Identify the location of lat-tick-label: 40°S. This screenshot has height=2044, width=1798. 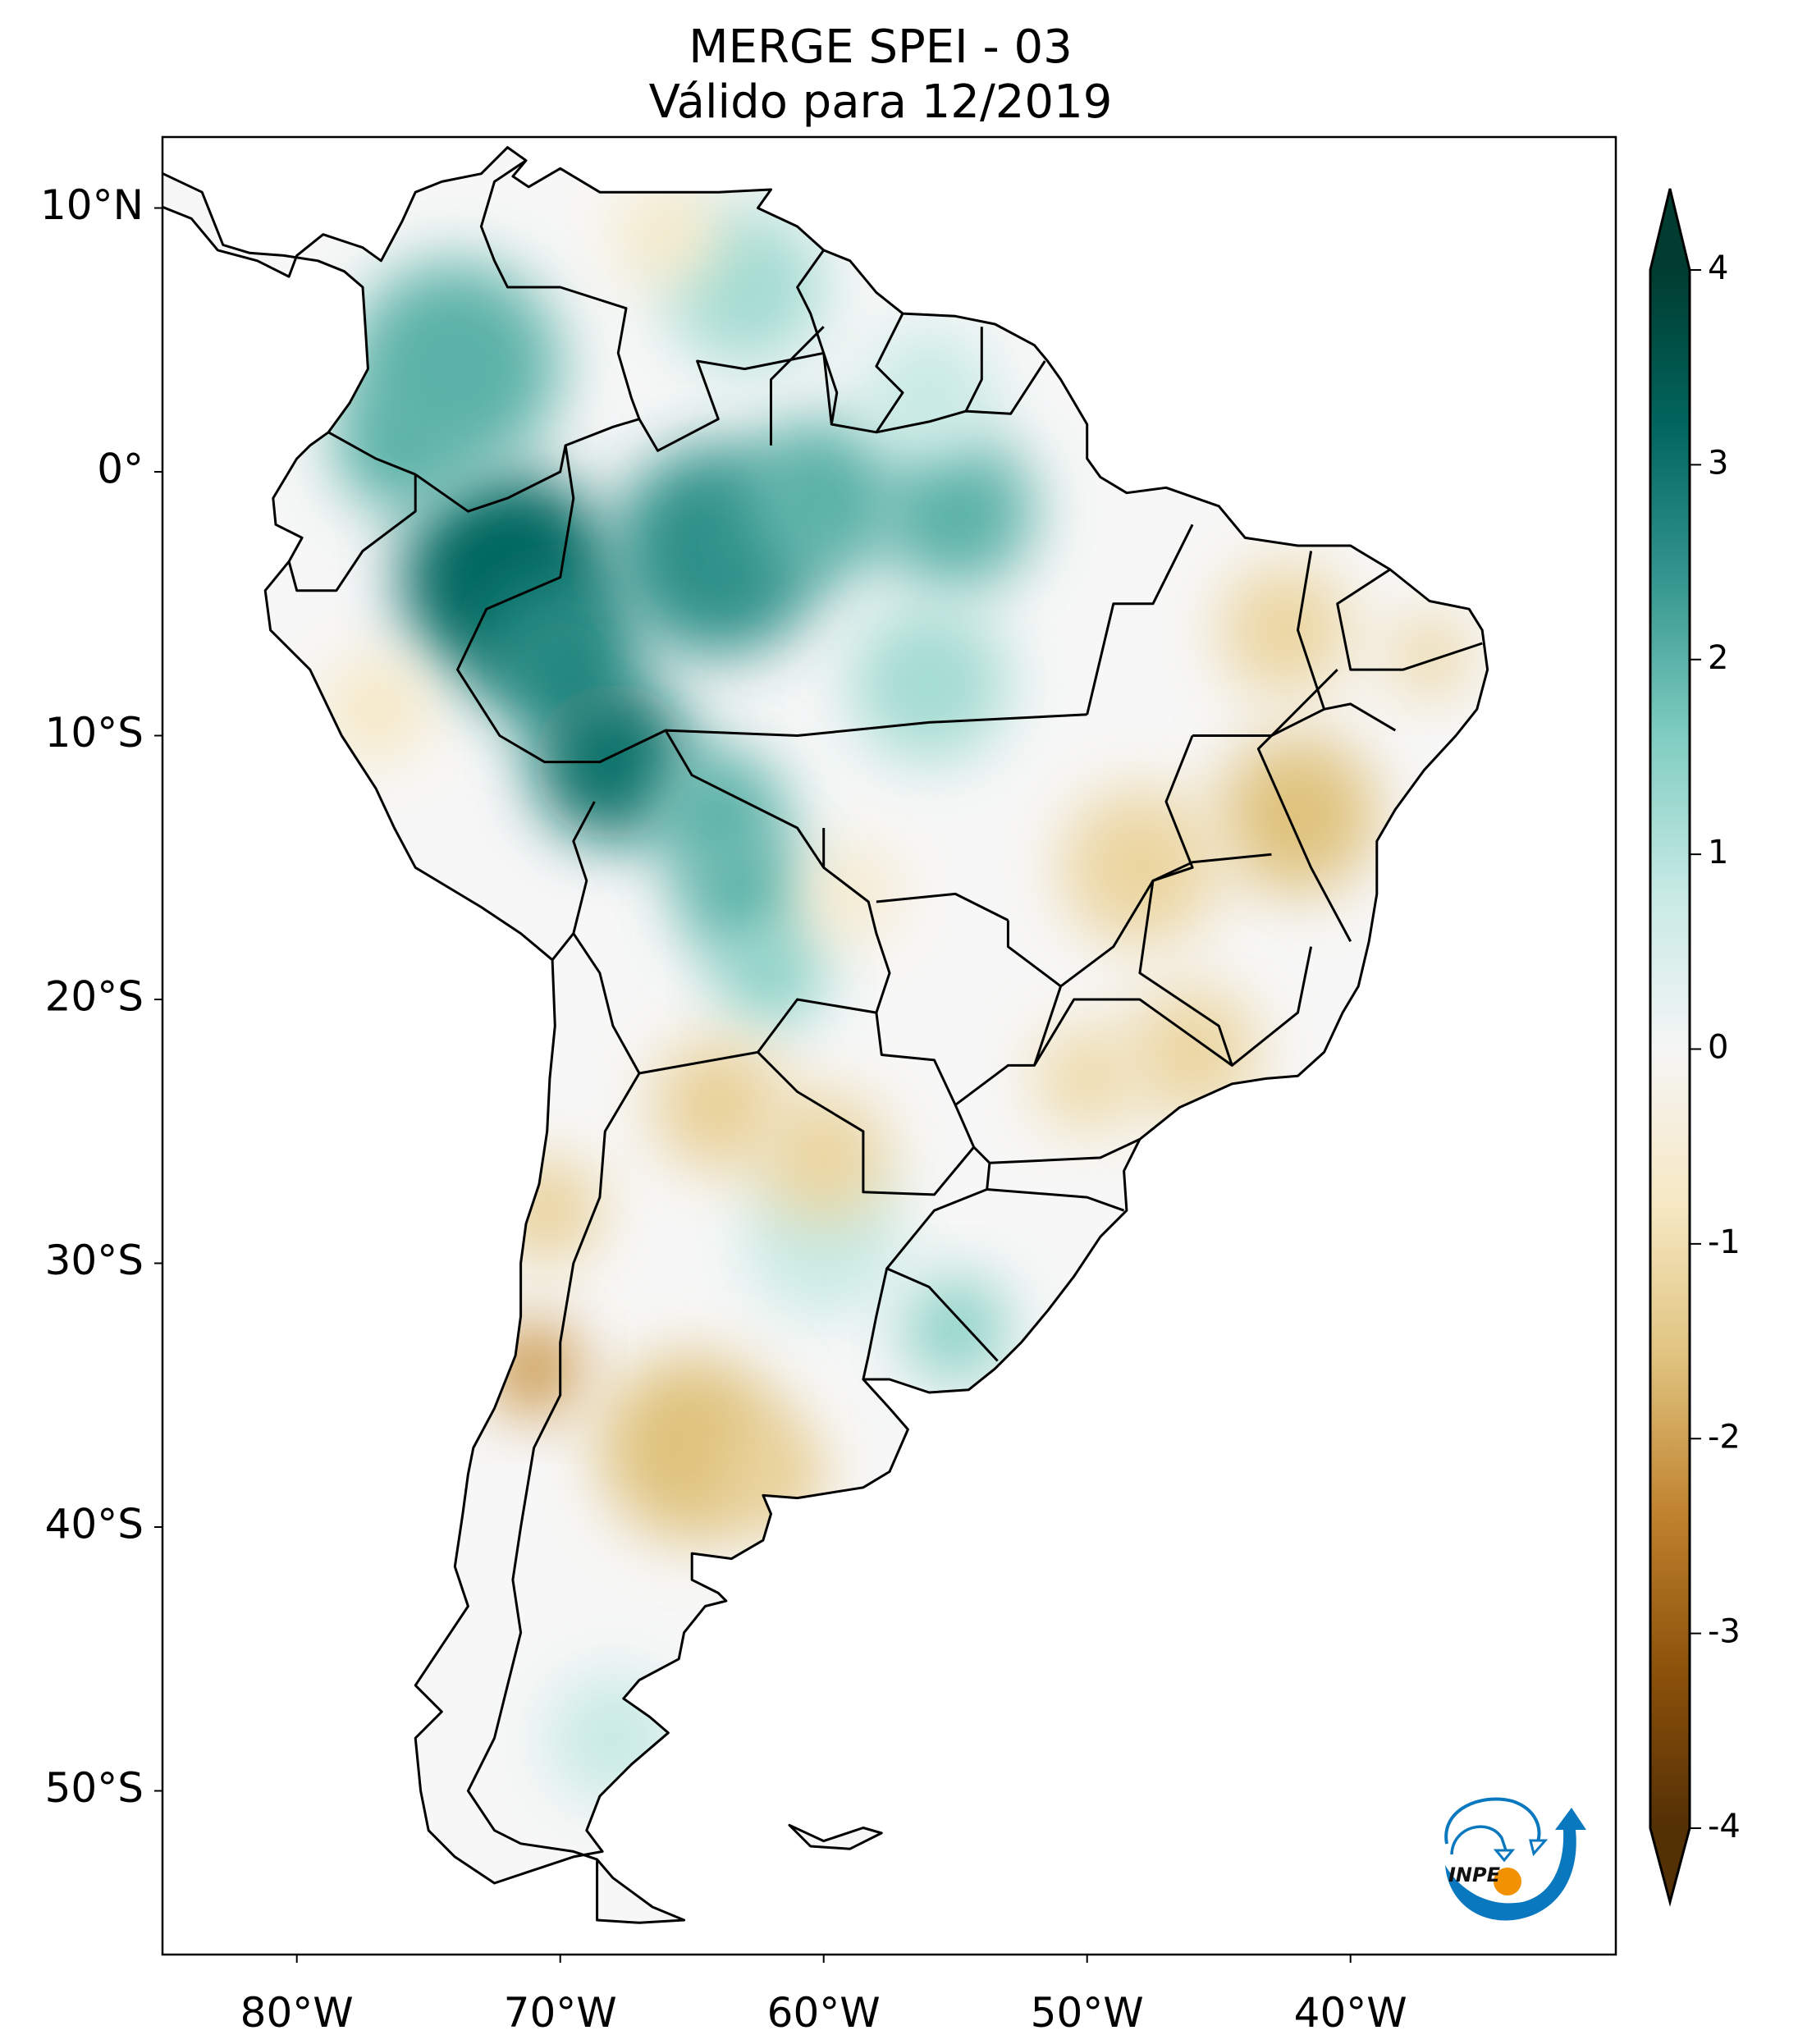
(94, 1524).